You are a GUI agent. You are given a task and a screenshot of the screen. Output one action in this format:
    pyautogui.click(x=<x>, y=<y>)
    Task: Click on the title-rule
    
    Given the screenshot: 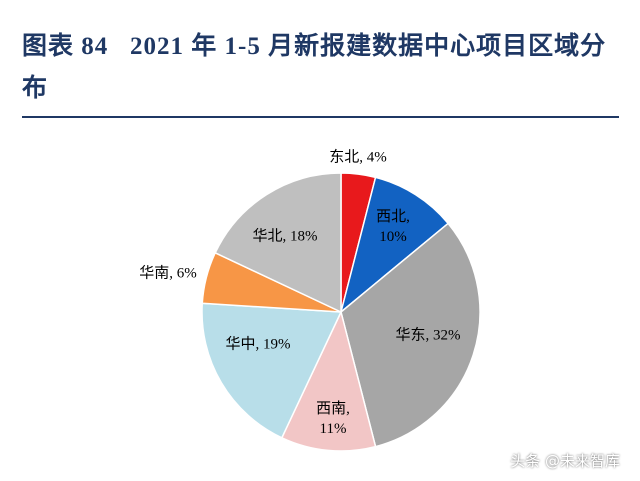 What is the action you would take?
    pyautogui.click(x=320, y=117)
    